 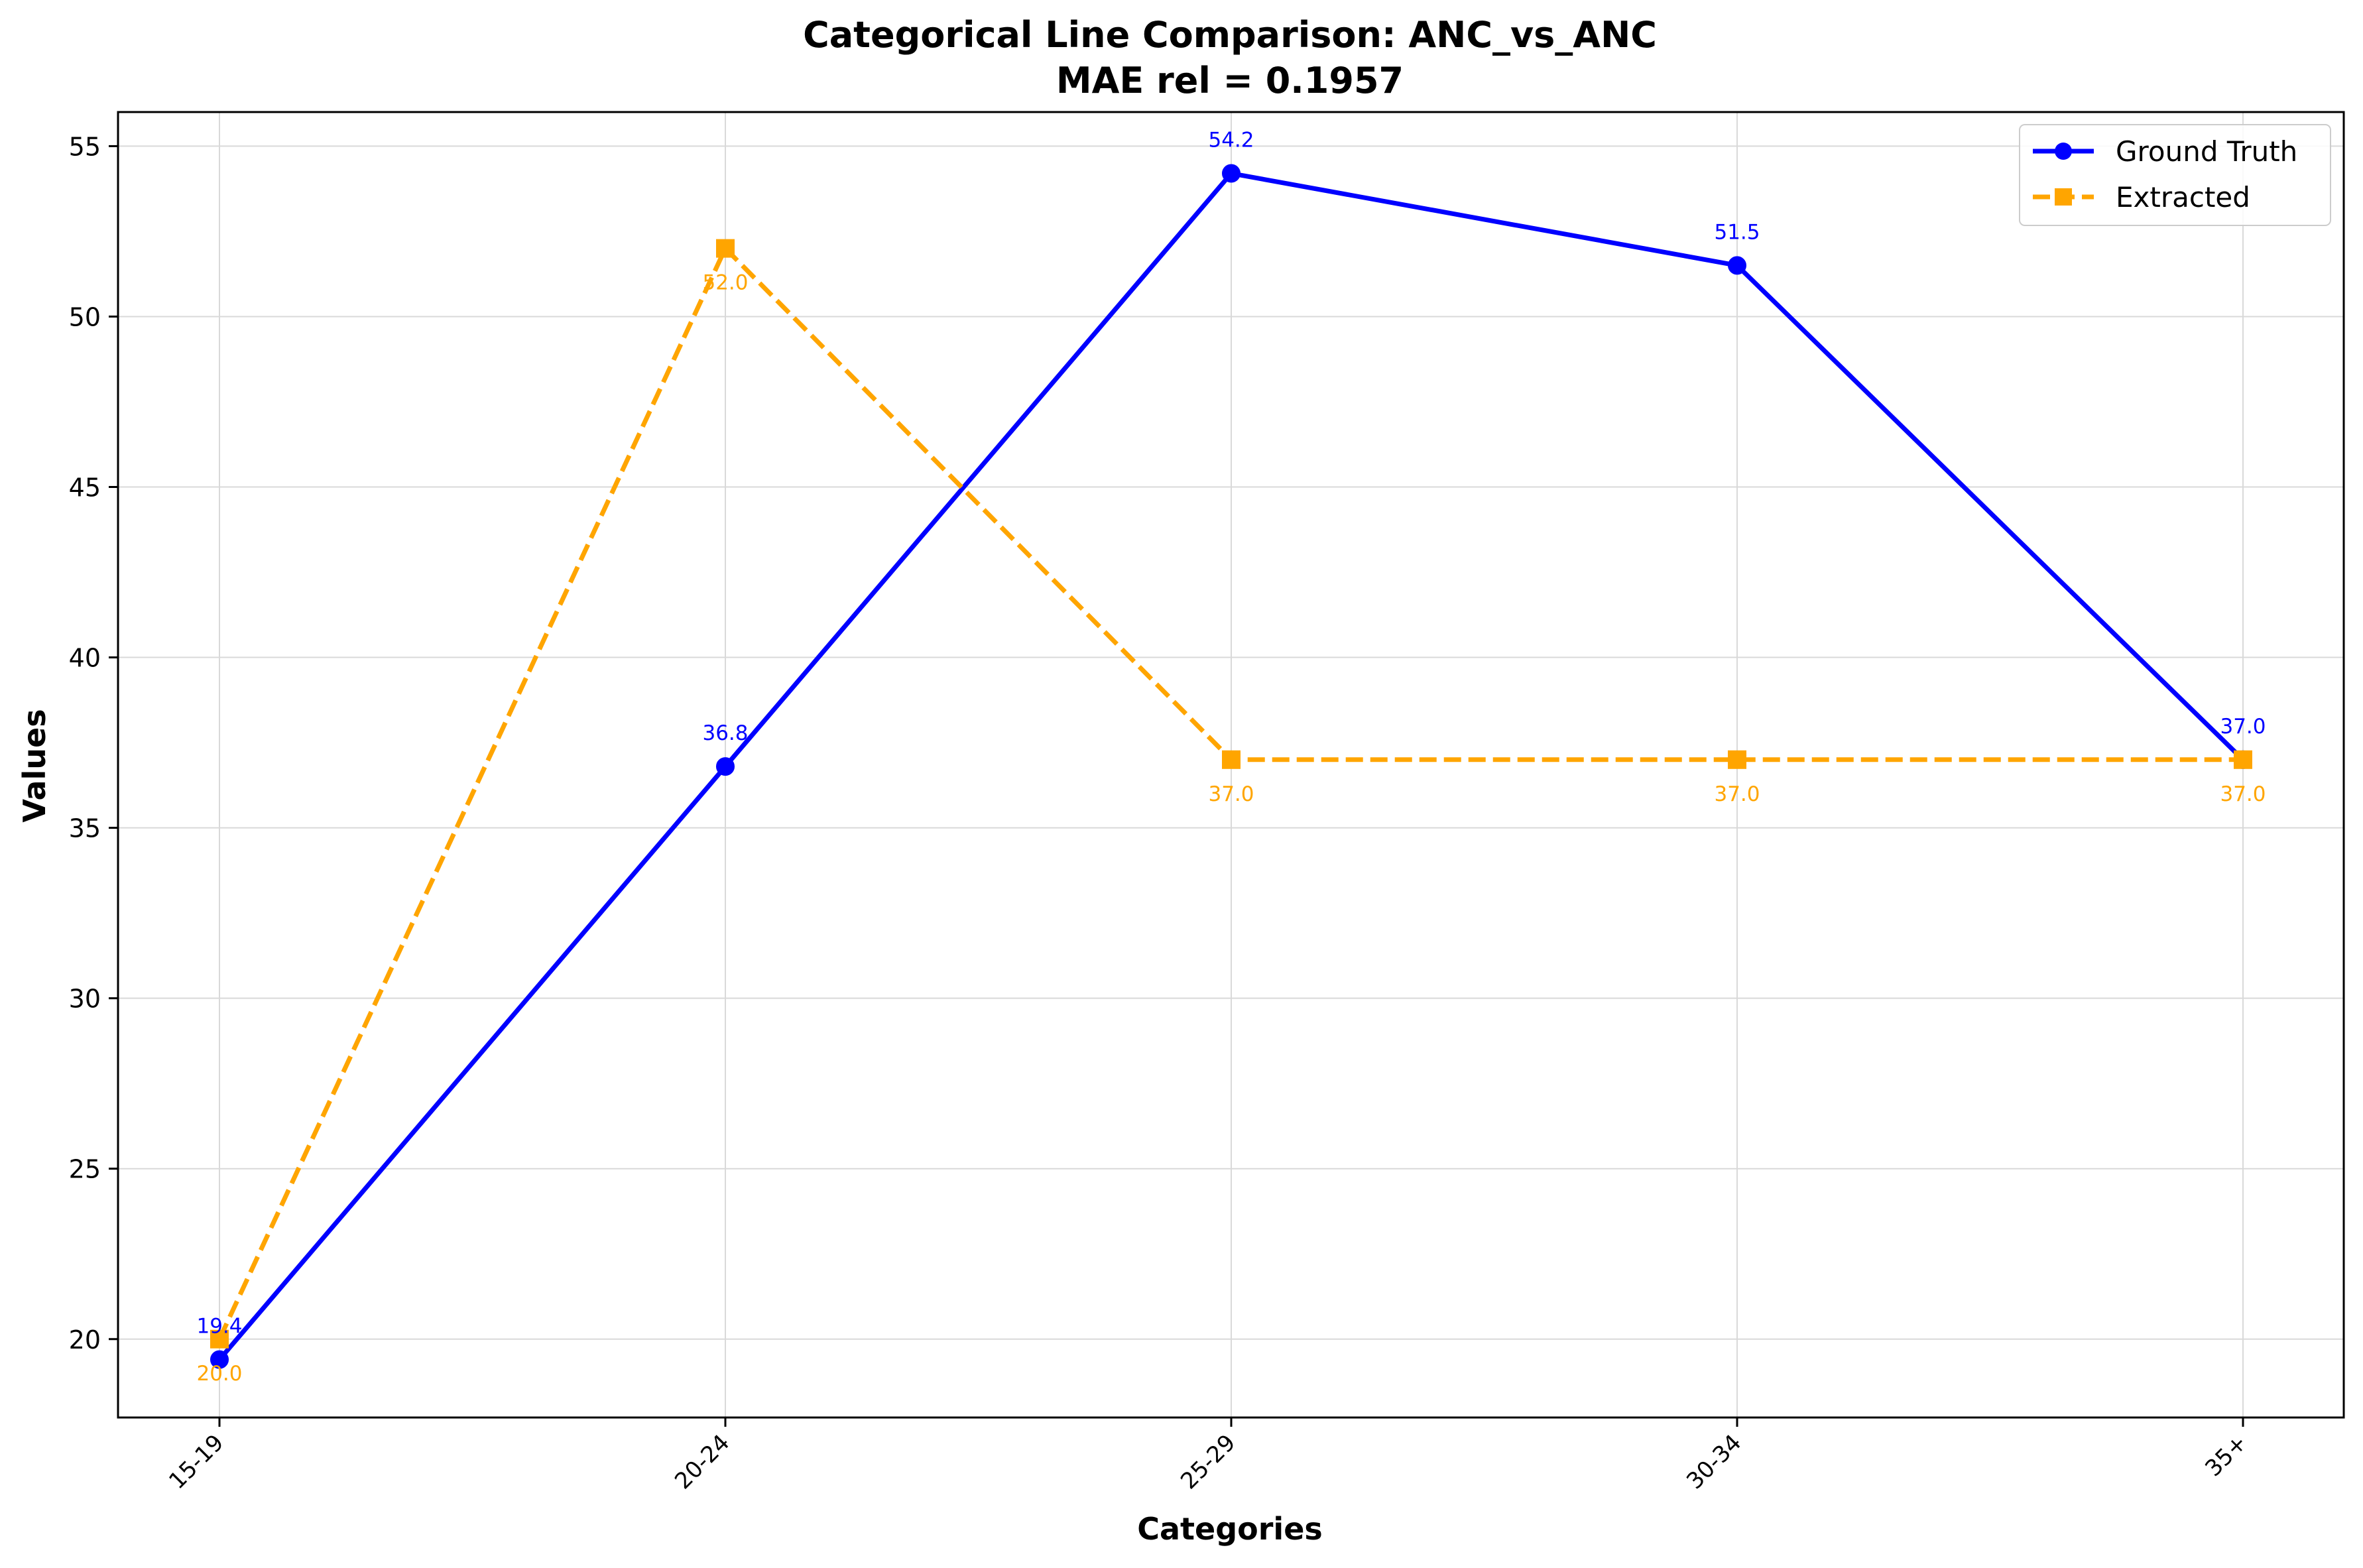 What do you see at coordinates (34, 765) in the screenshot?
I see `y-axis-label: Values` at bounding box center [34, 765].